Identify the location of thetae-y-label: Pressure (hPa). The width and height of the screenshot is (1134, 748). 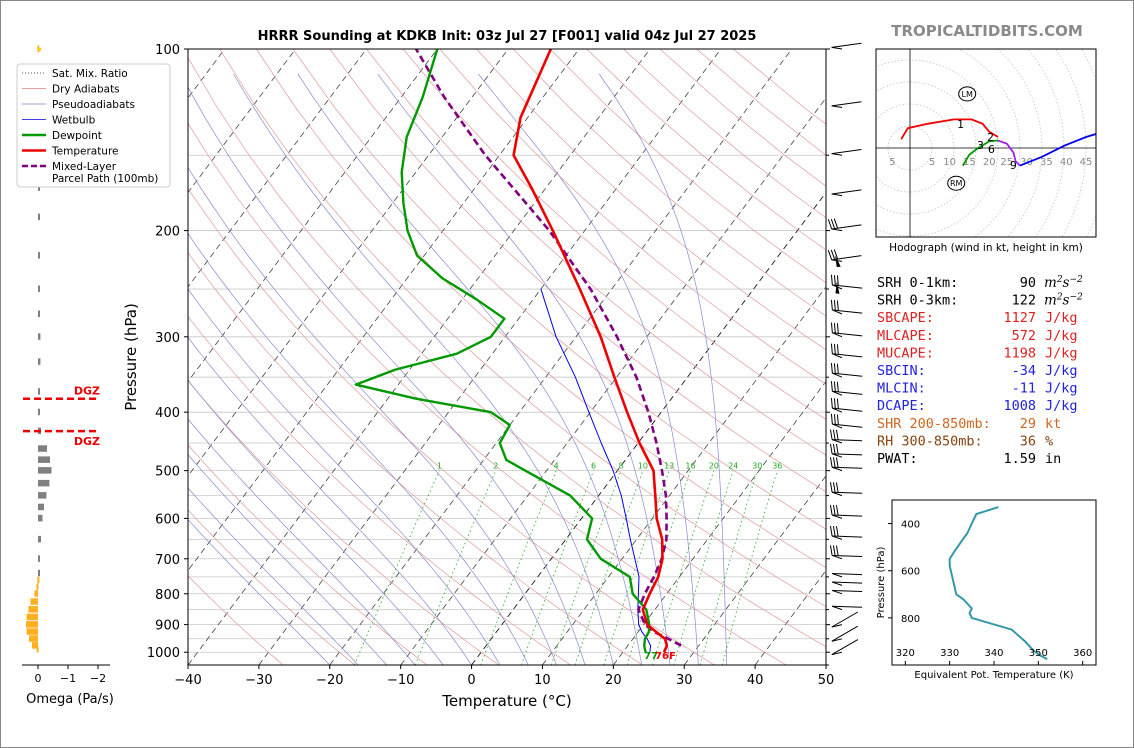
(881, 583).